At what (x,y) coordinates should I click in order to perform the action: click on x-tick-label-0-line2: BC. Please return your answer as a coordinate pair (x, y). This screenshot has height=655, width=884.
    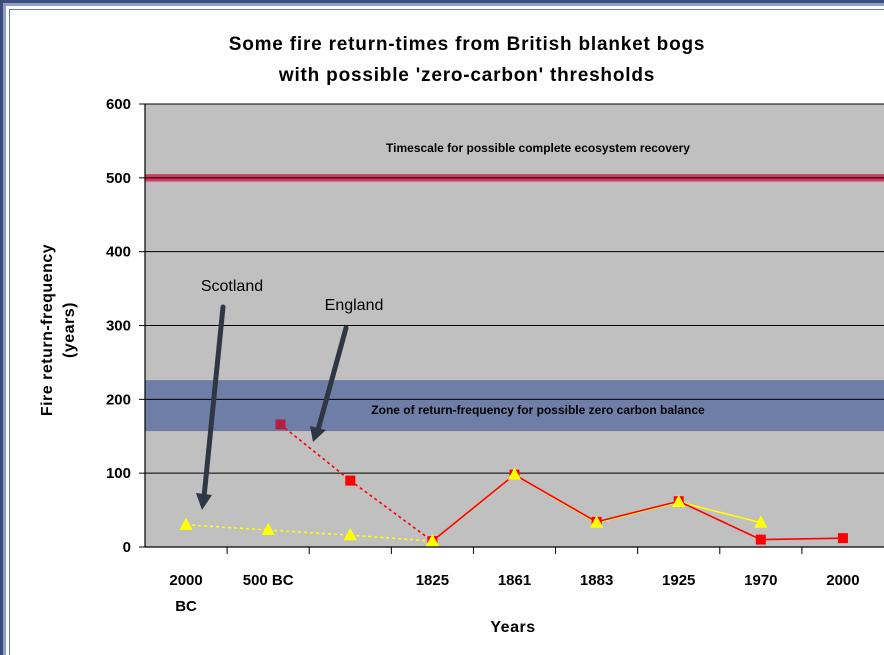
    Looking at the image, I should click on (186, 606).